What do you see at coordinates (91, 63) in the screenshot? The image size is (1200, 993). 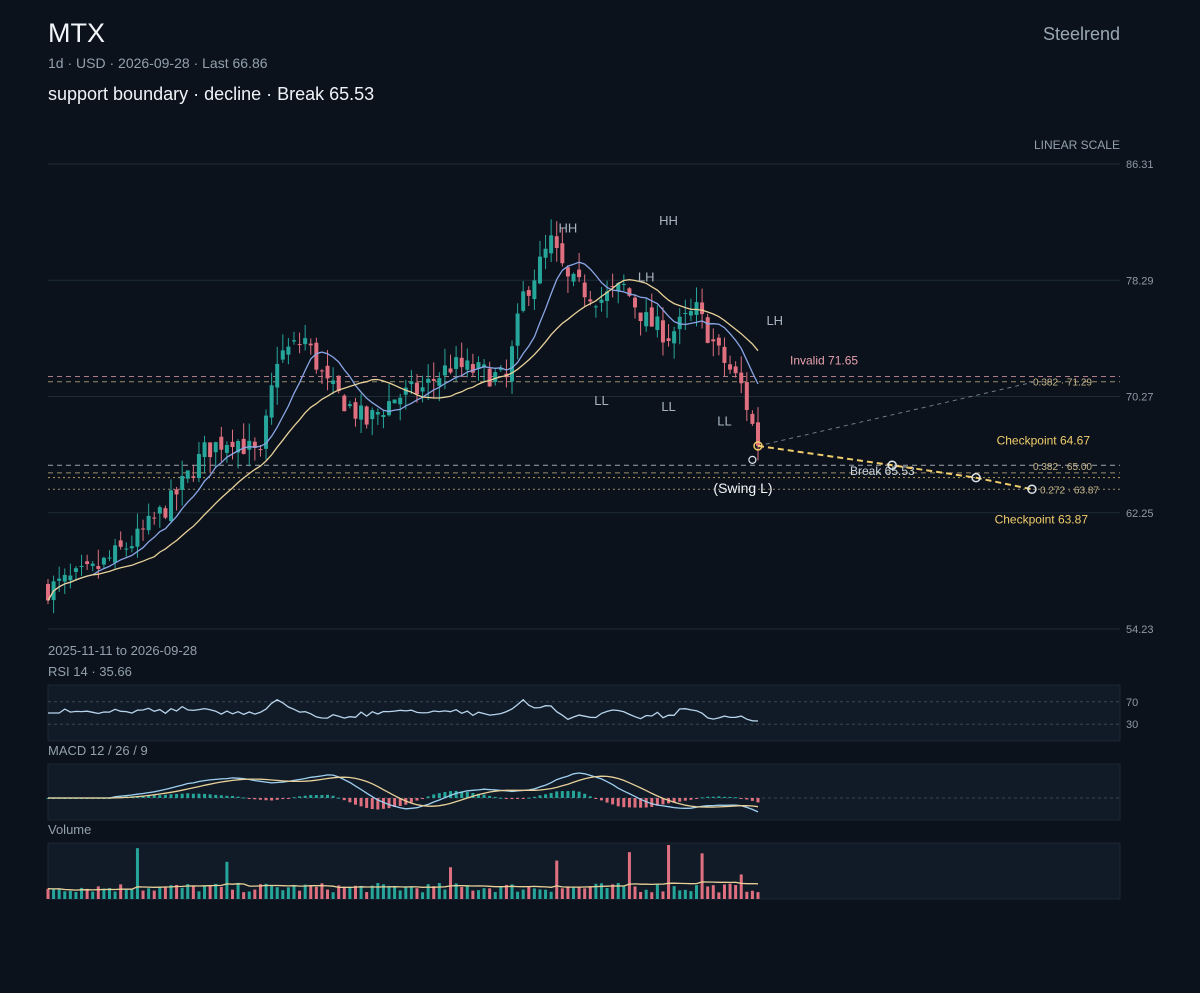 I see `currency-label: USD` at bounding box center [91, 63].